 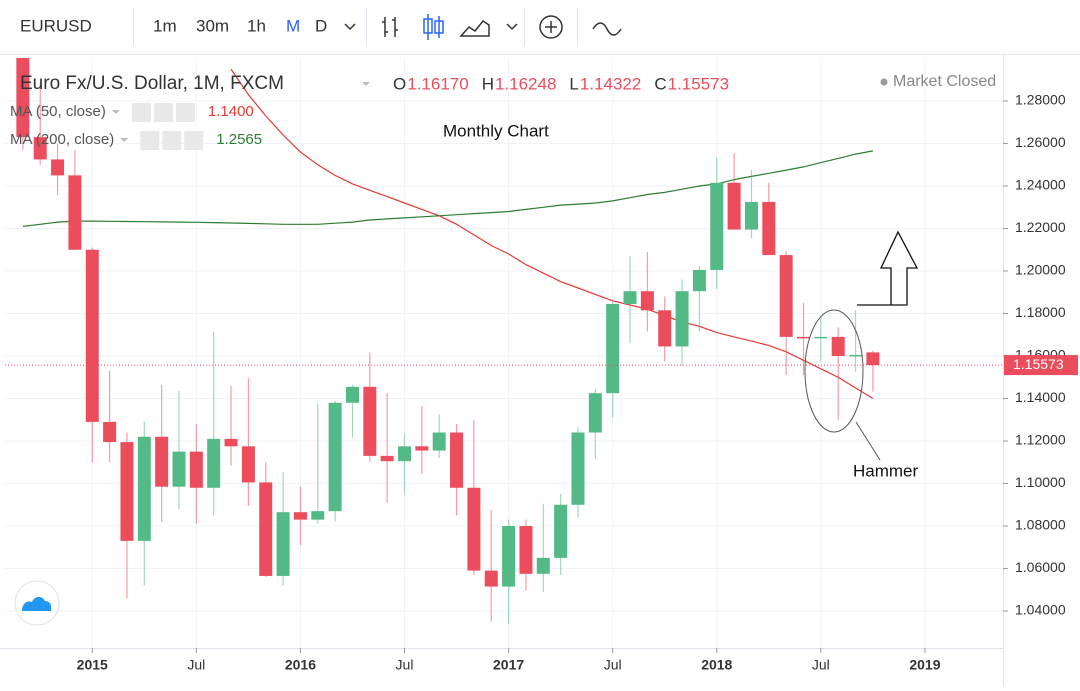 What do you see at coordinates (240, 25) in the screenshot?
I see `interval-group: 1m 30m 1h M D` at bounding box center [240, 25].